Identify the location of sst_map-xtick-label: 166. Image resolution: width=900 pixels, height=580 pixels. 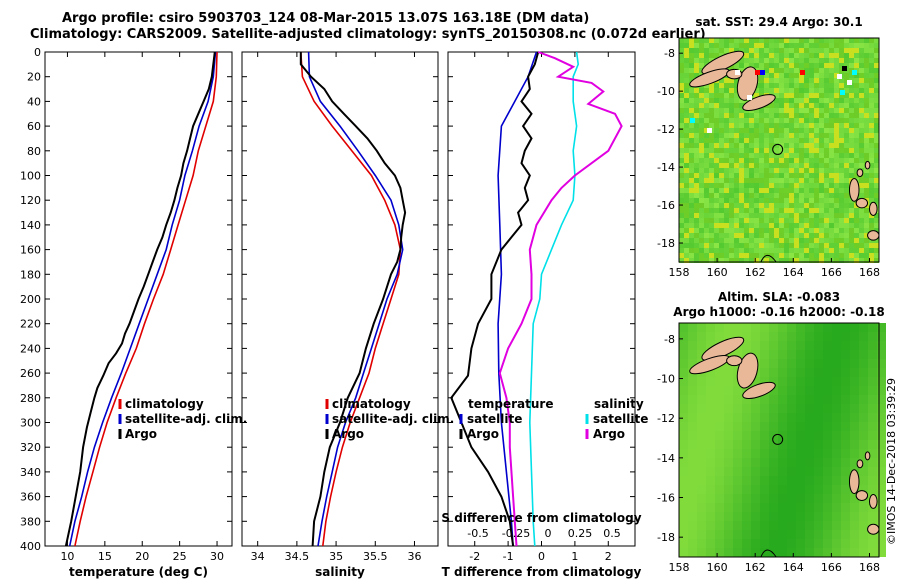
(831, 272).